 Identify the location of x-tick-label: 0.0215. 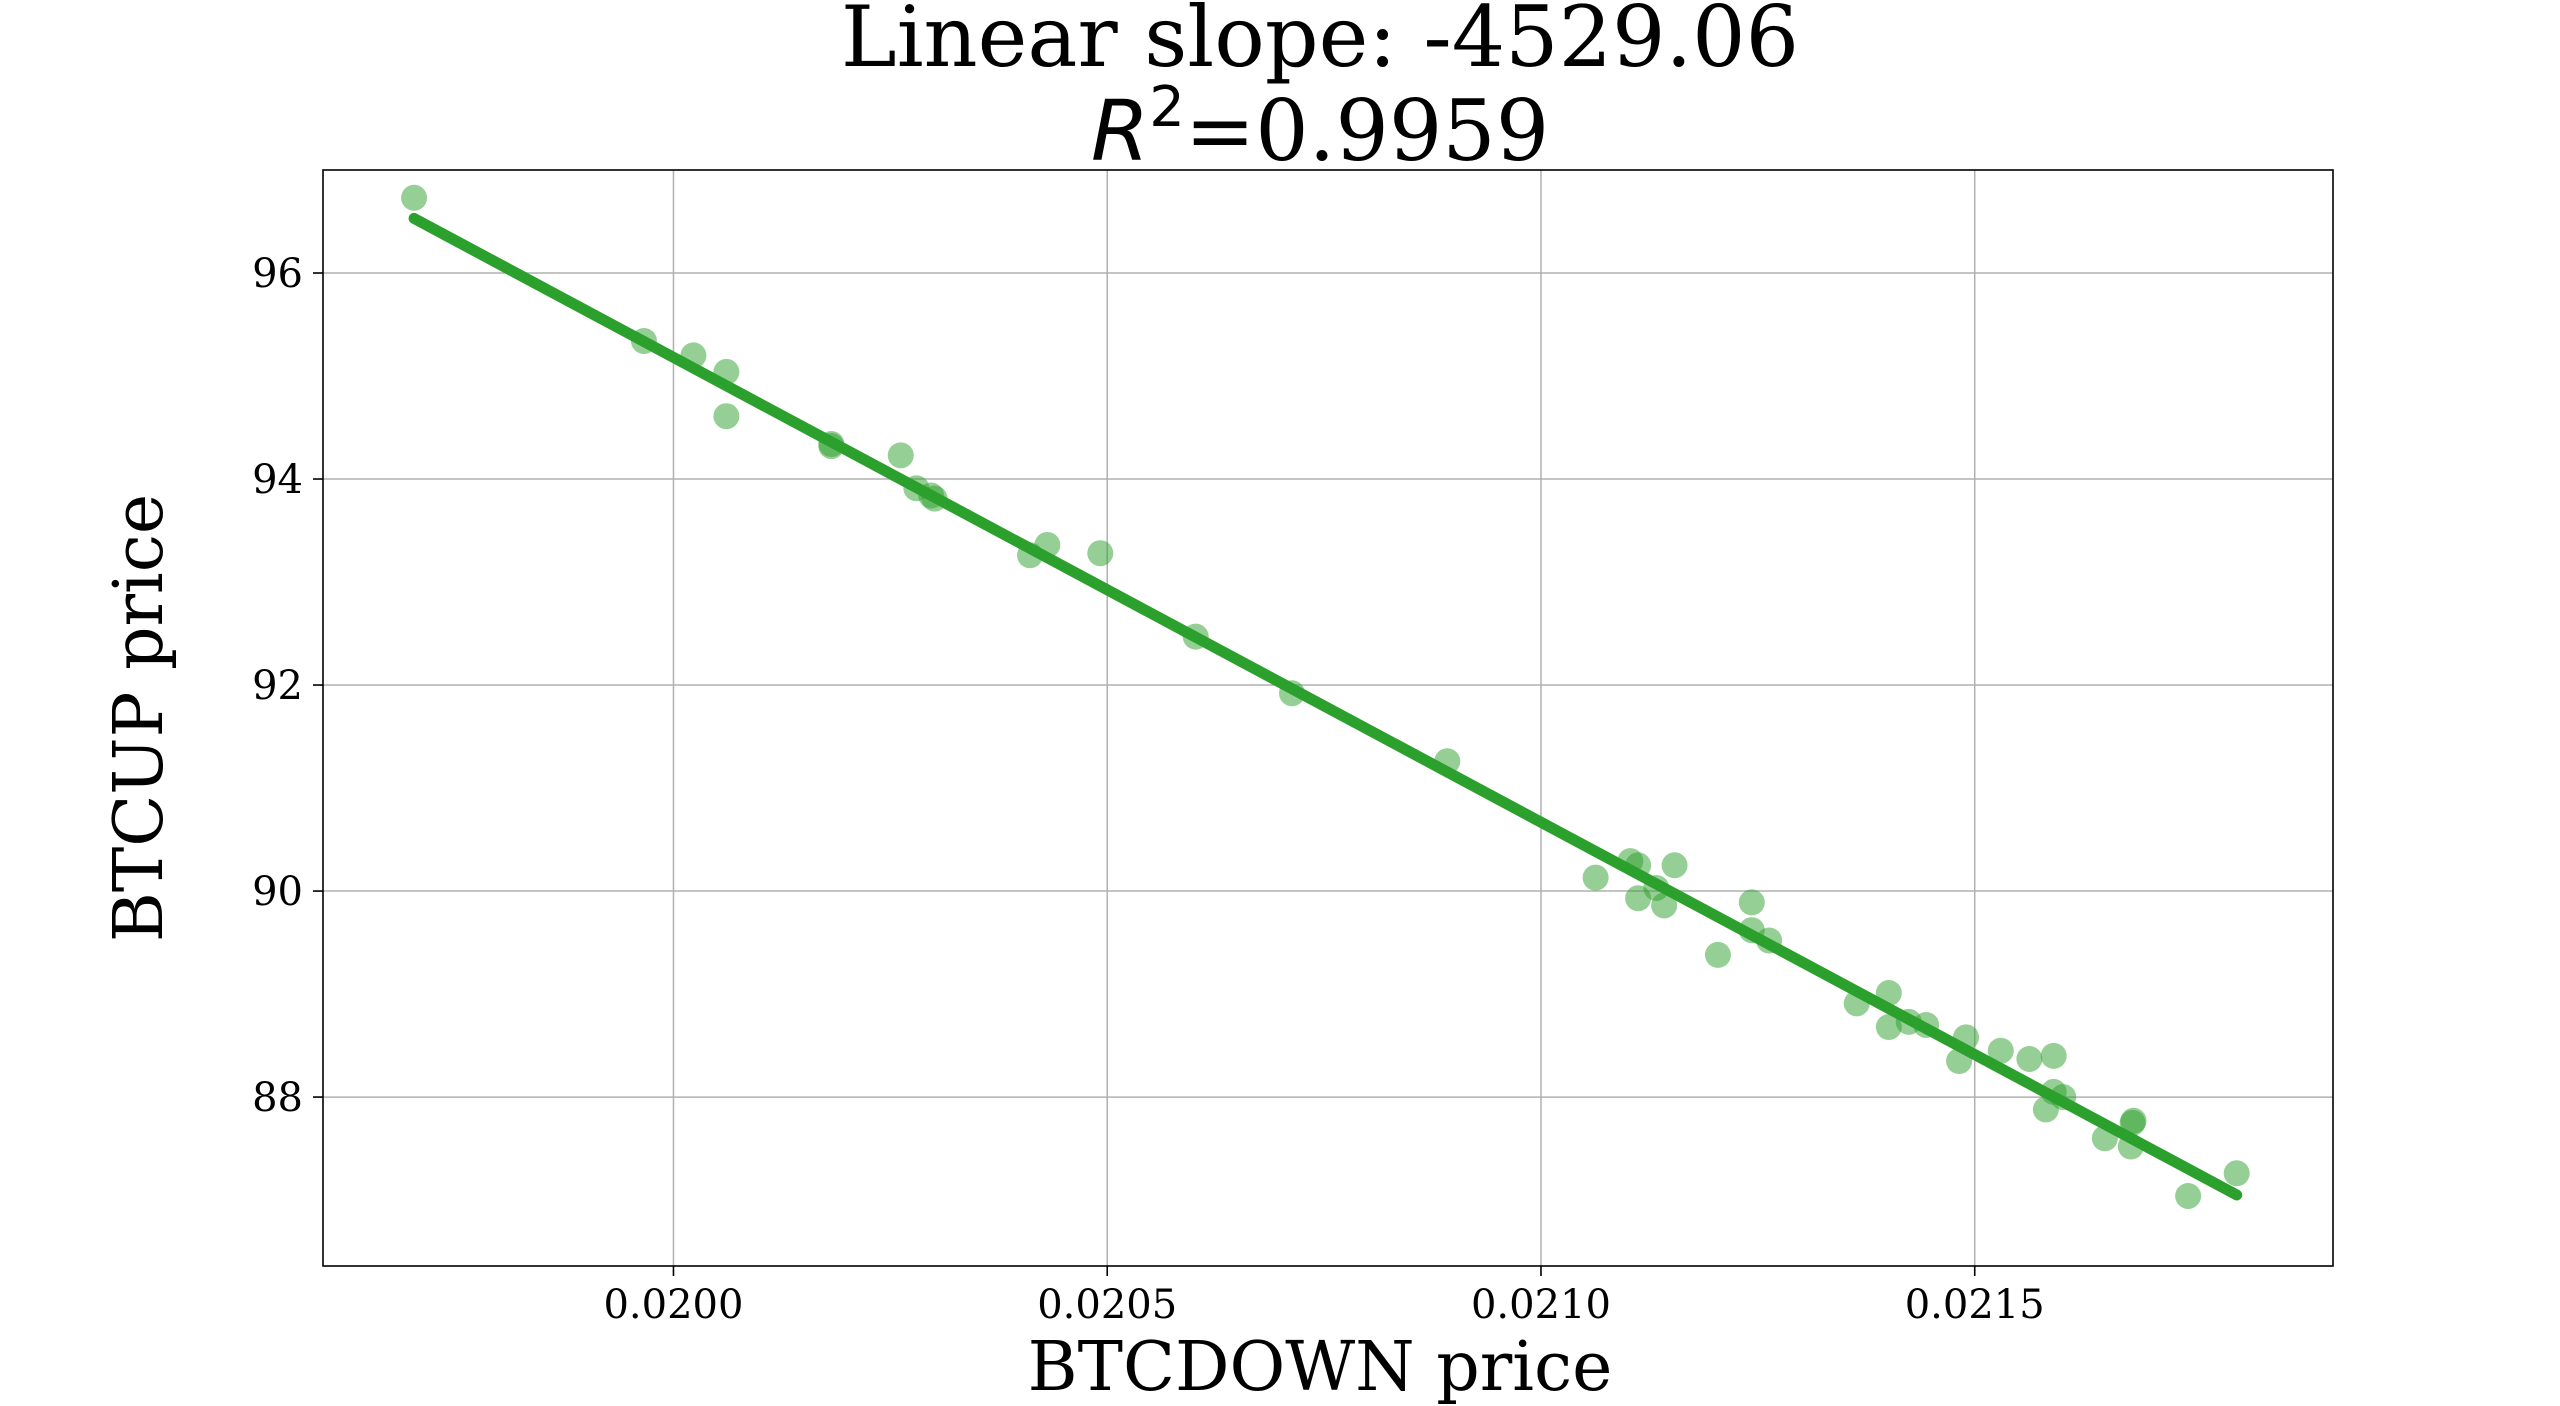
(1975, 1305).